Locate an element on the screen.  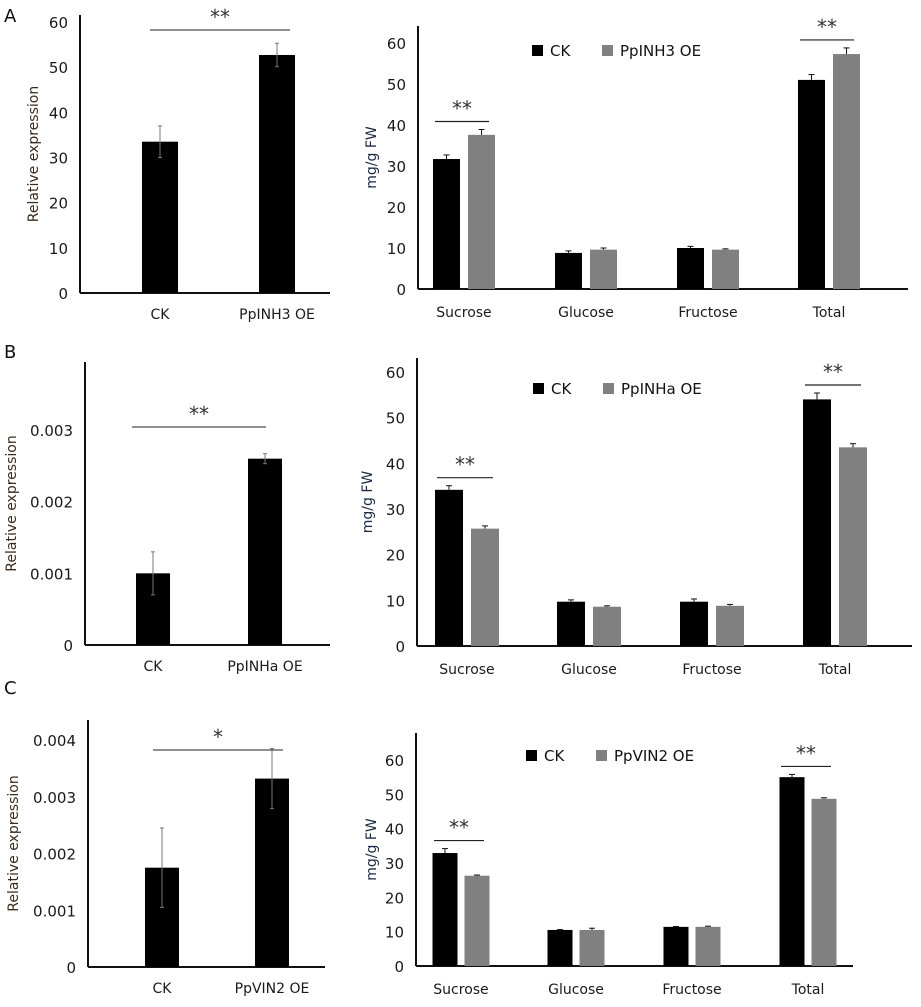
panel-letter-c: C is located at coordinates (10, 688).